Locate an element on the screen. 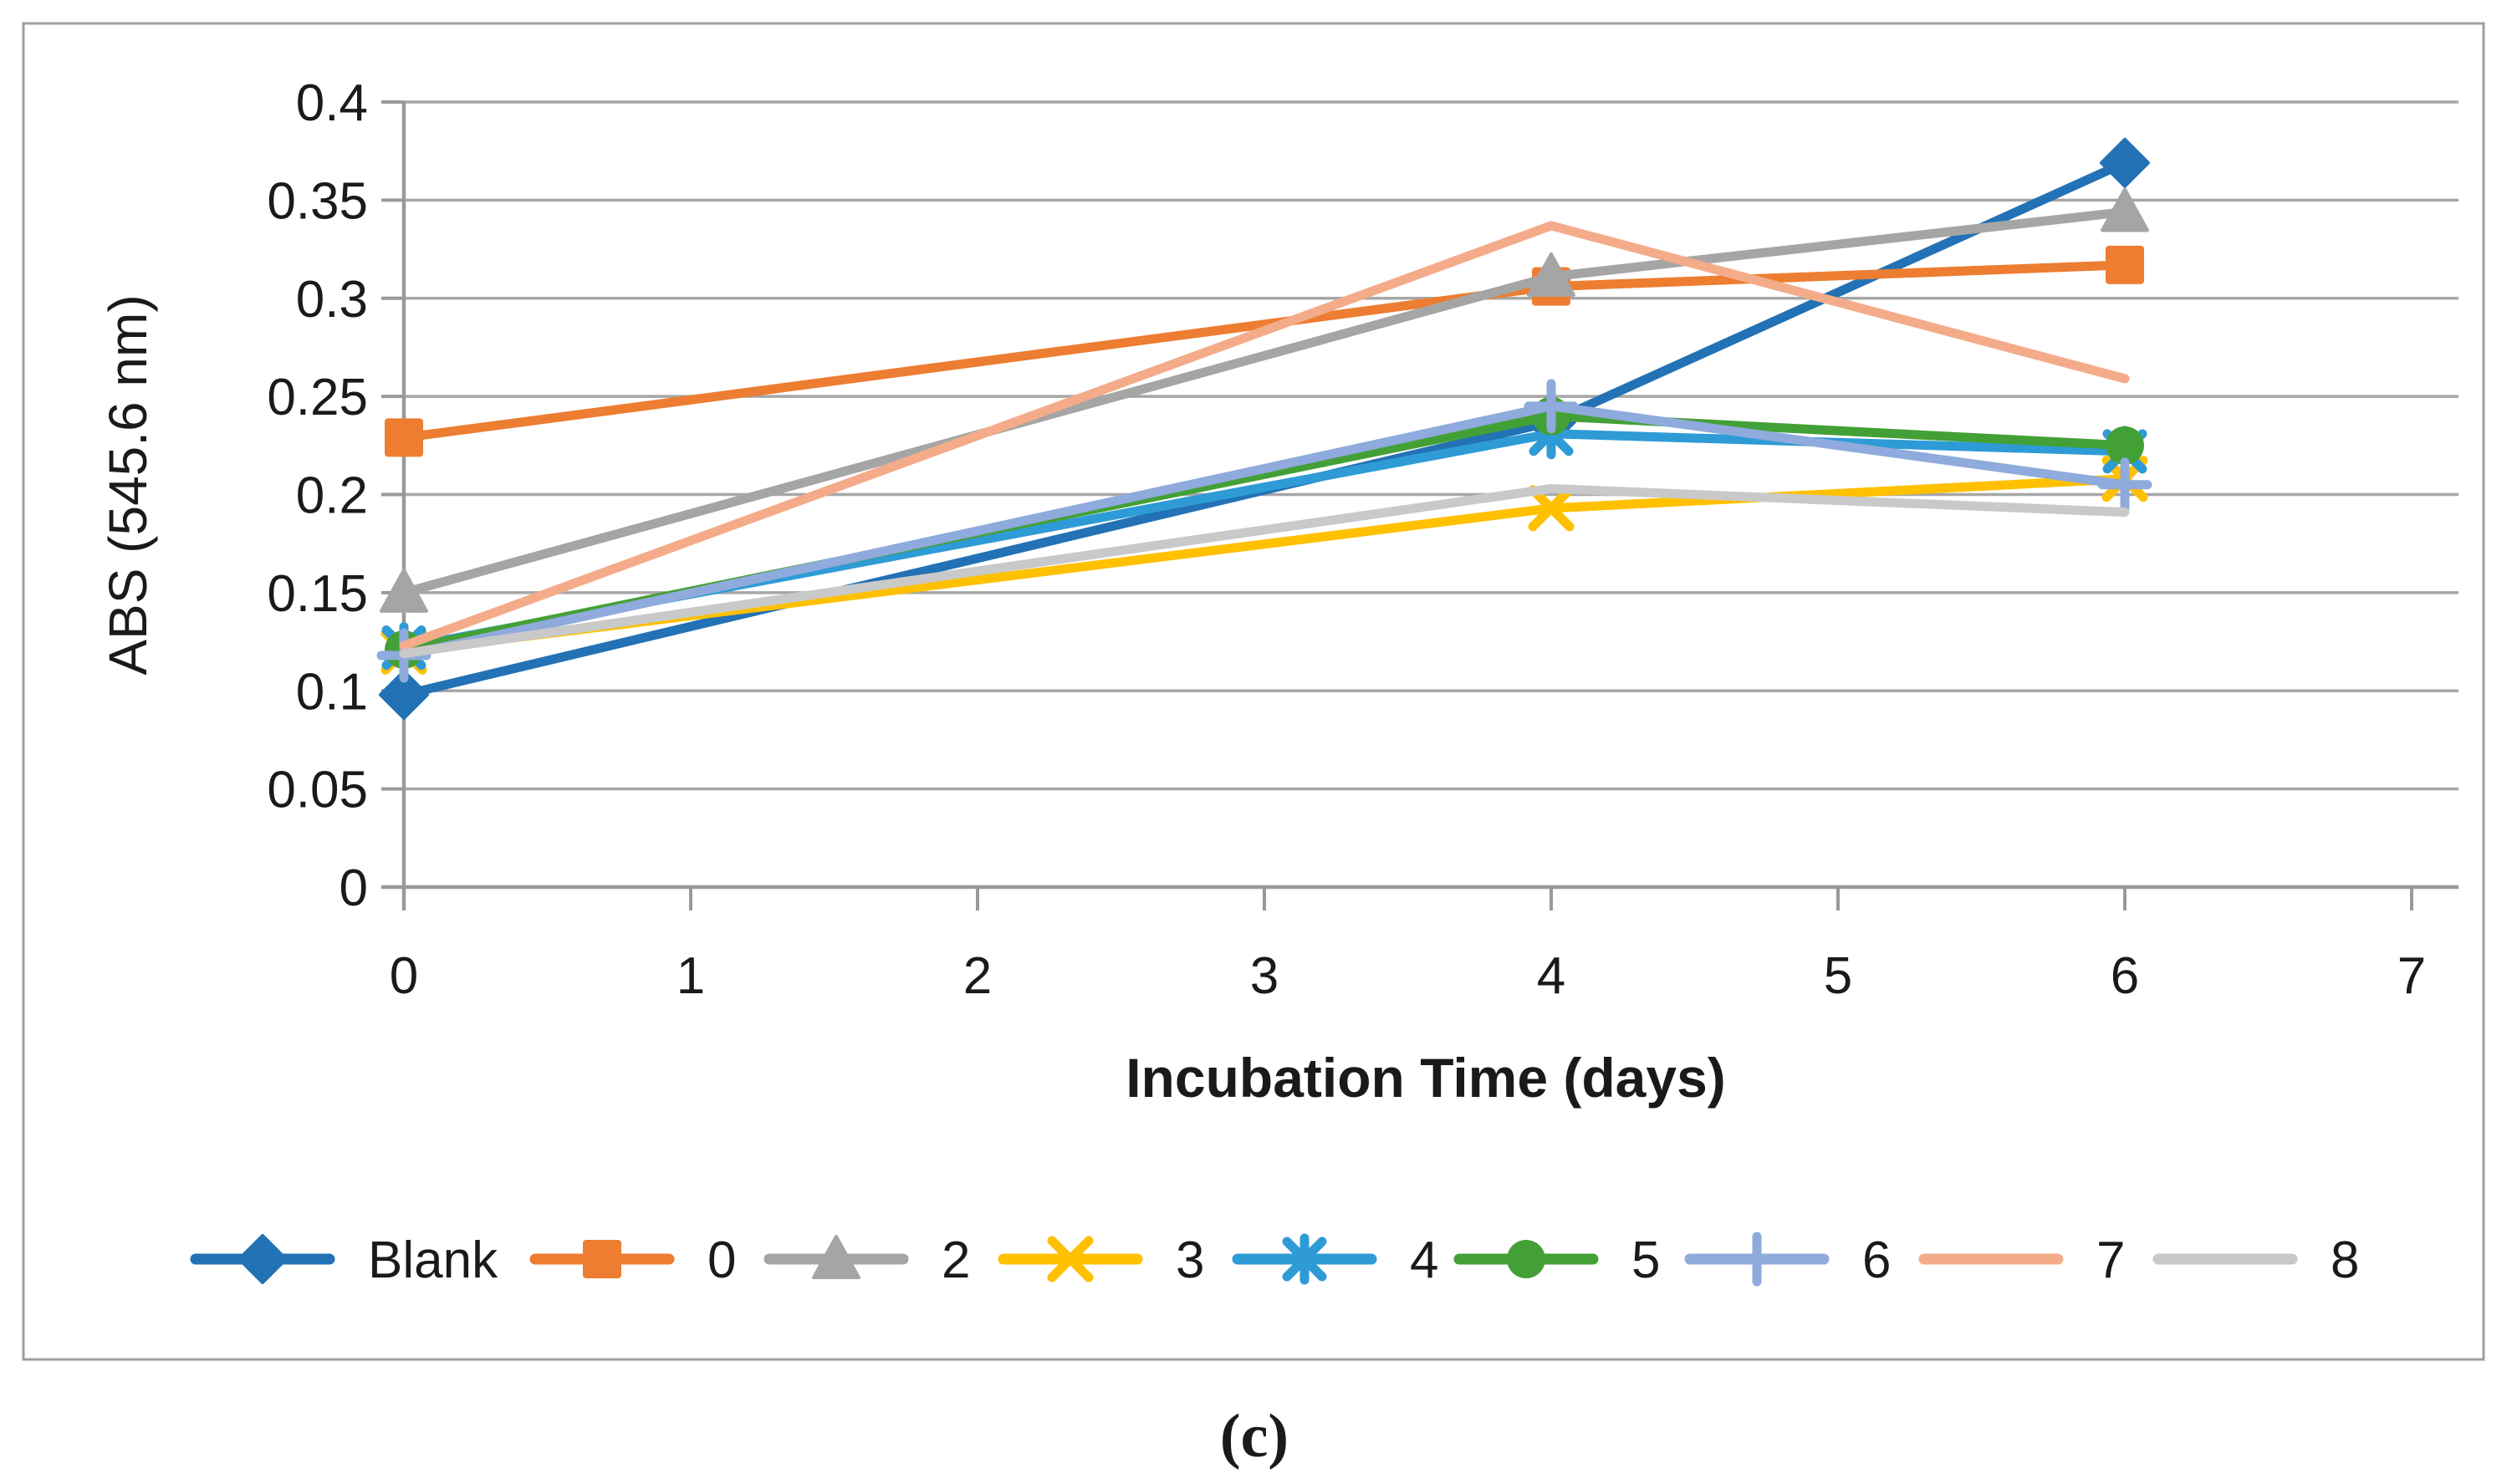 This screenshot has width=2512, height=1484. x-tick-label: 5 is located at coordinates (1838, 976).